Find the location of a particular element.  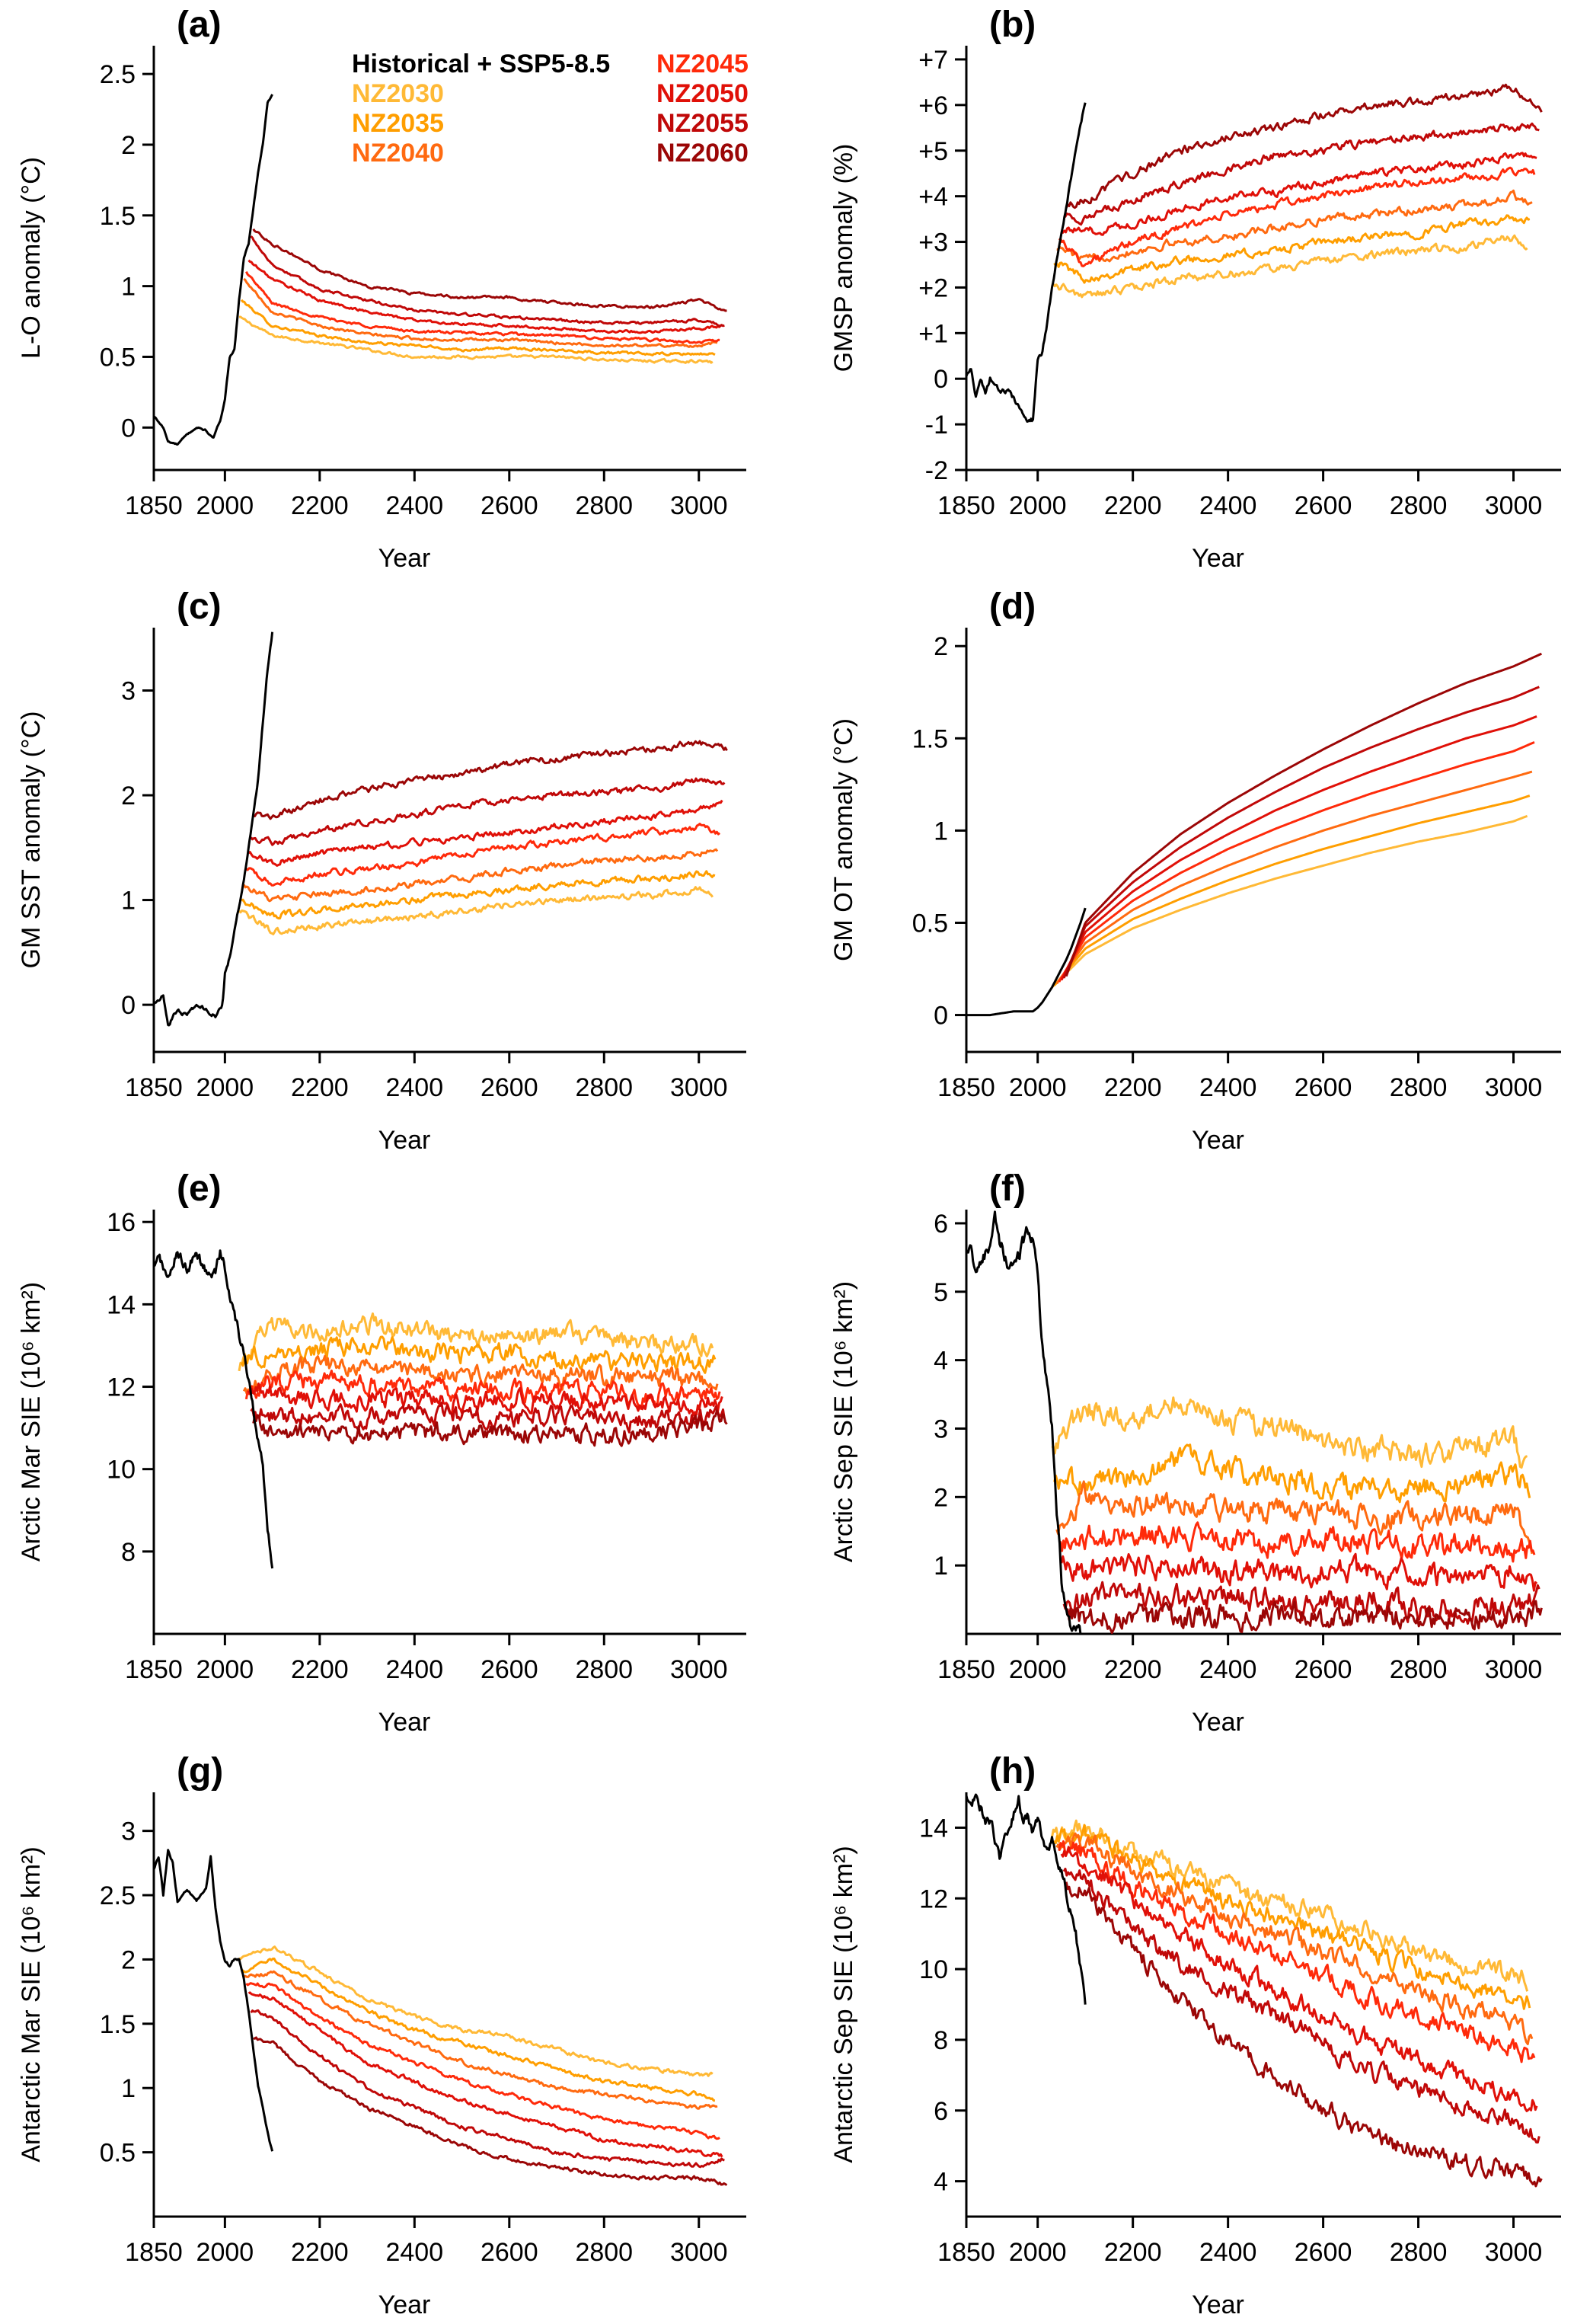

panel-label: (a) is located at coordinates (200, 25).